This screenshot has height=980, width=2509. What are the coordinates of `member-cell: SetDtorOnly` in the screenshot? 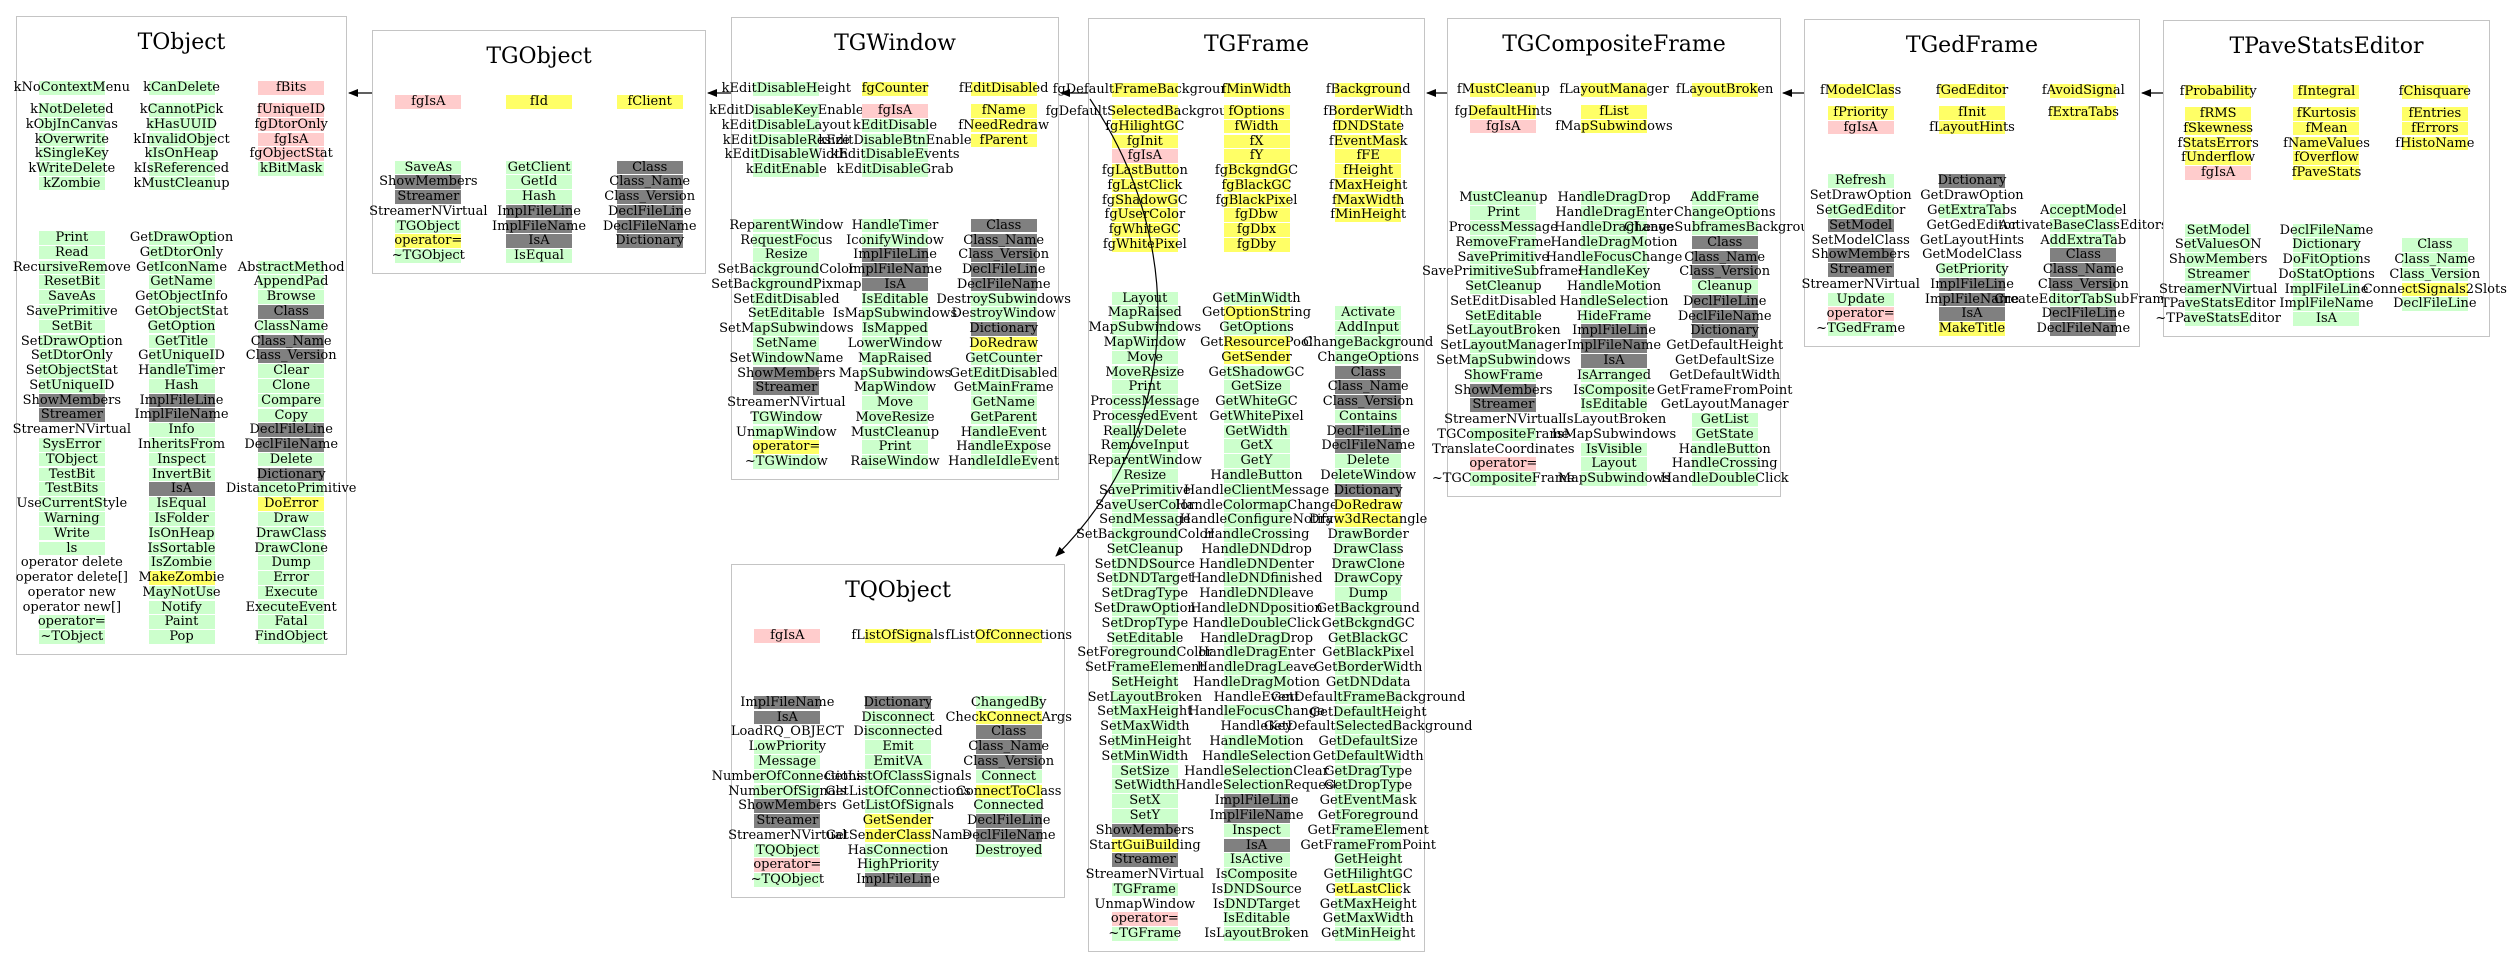 It's located at (72, 356).